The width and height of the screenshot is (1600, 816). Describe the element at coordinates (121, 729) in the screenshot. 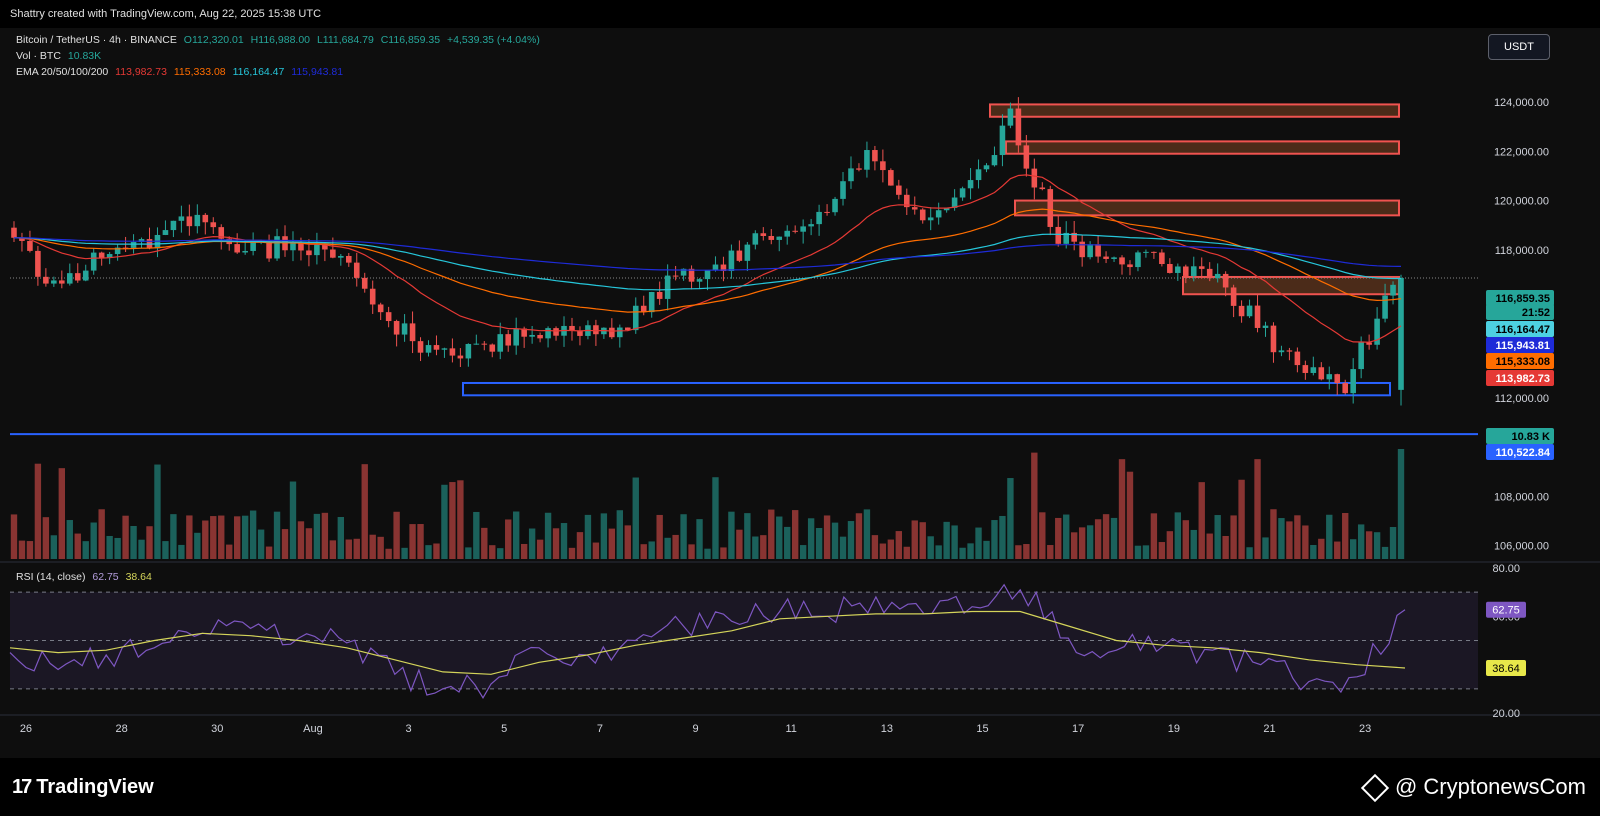

I see `time-tick-label: 28` at that location.